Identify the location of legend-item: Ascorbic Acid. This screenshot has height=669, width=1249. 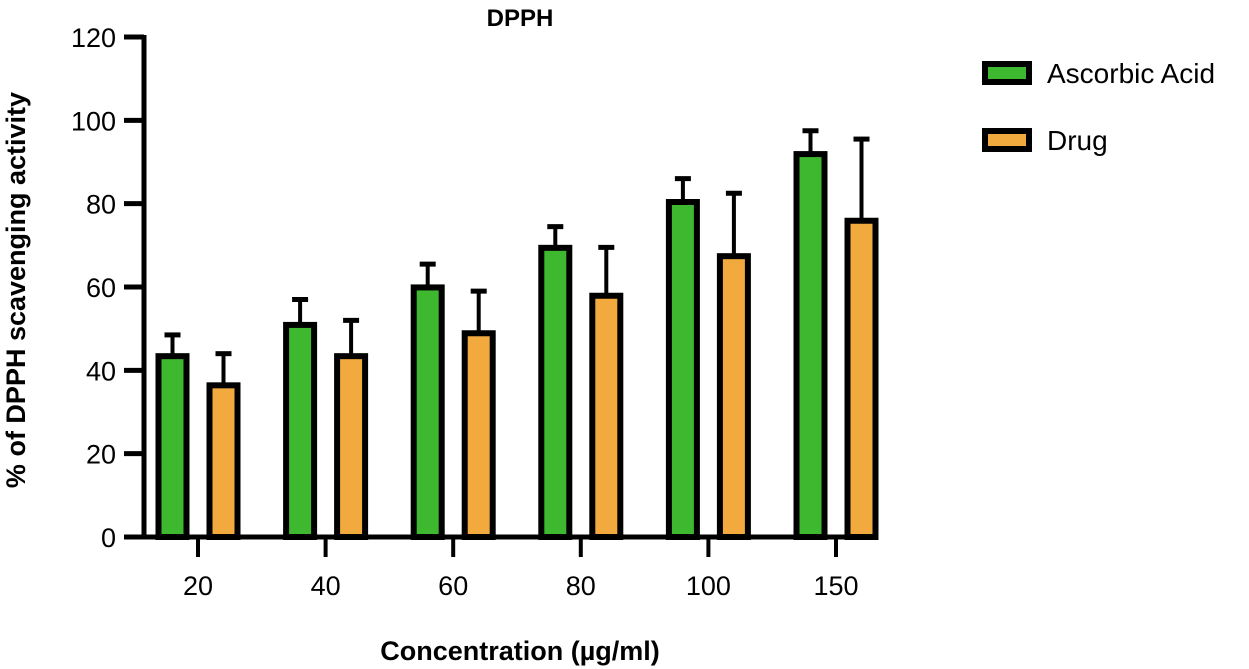
(1098, 73).